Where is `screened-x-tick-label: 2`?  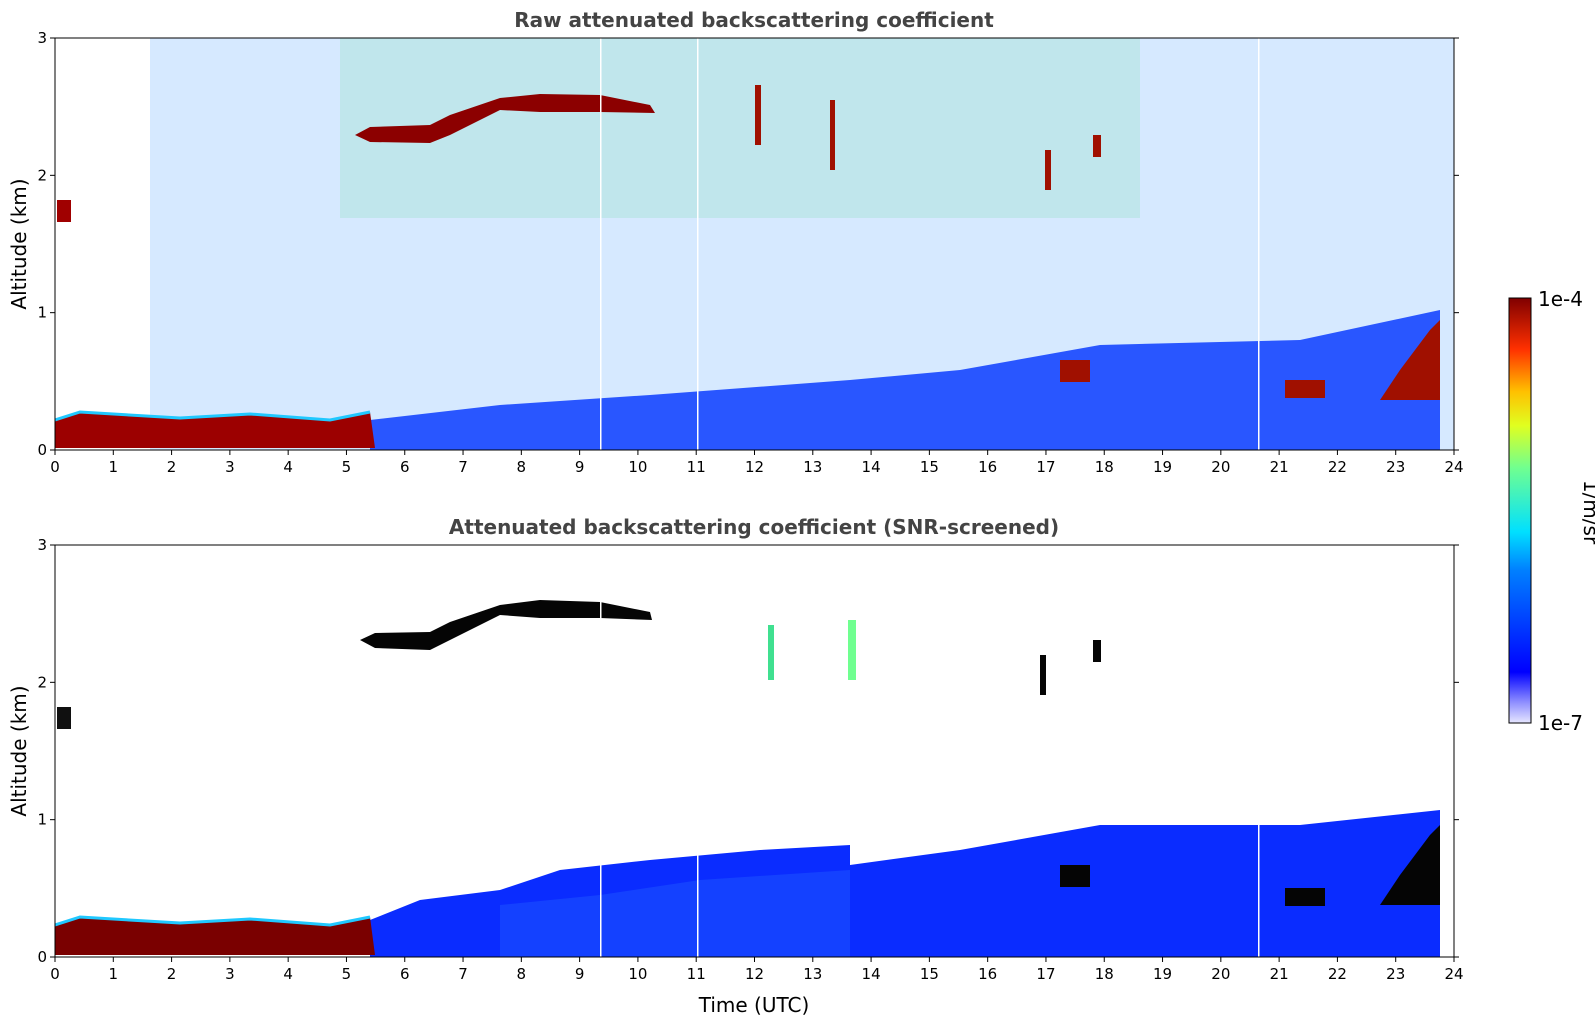
screened-x-tick-label: 2 is located at coordinates (172, 974).